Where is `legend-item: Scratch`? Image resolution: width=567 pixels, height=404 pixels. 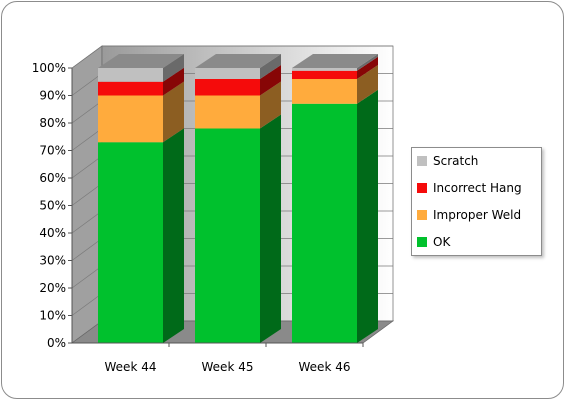 legend-item: Scratch is located at coordinates (447, 161).